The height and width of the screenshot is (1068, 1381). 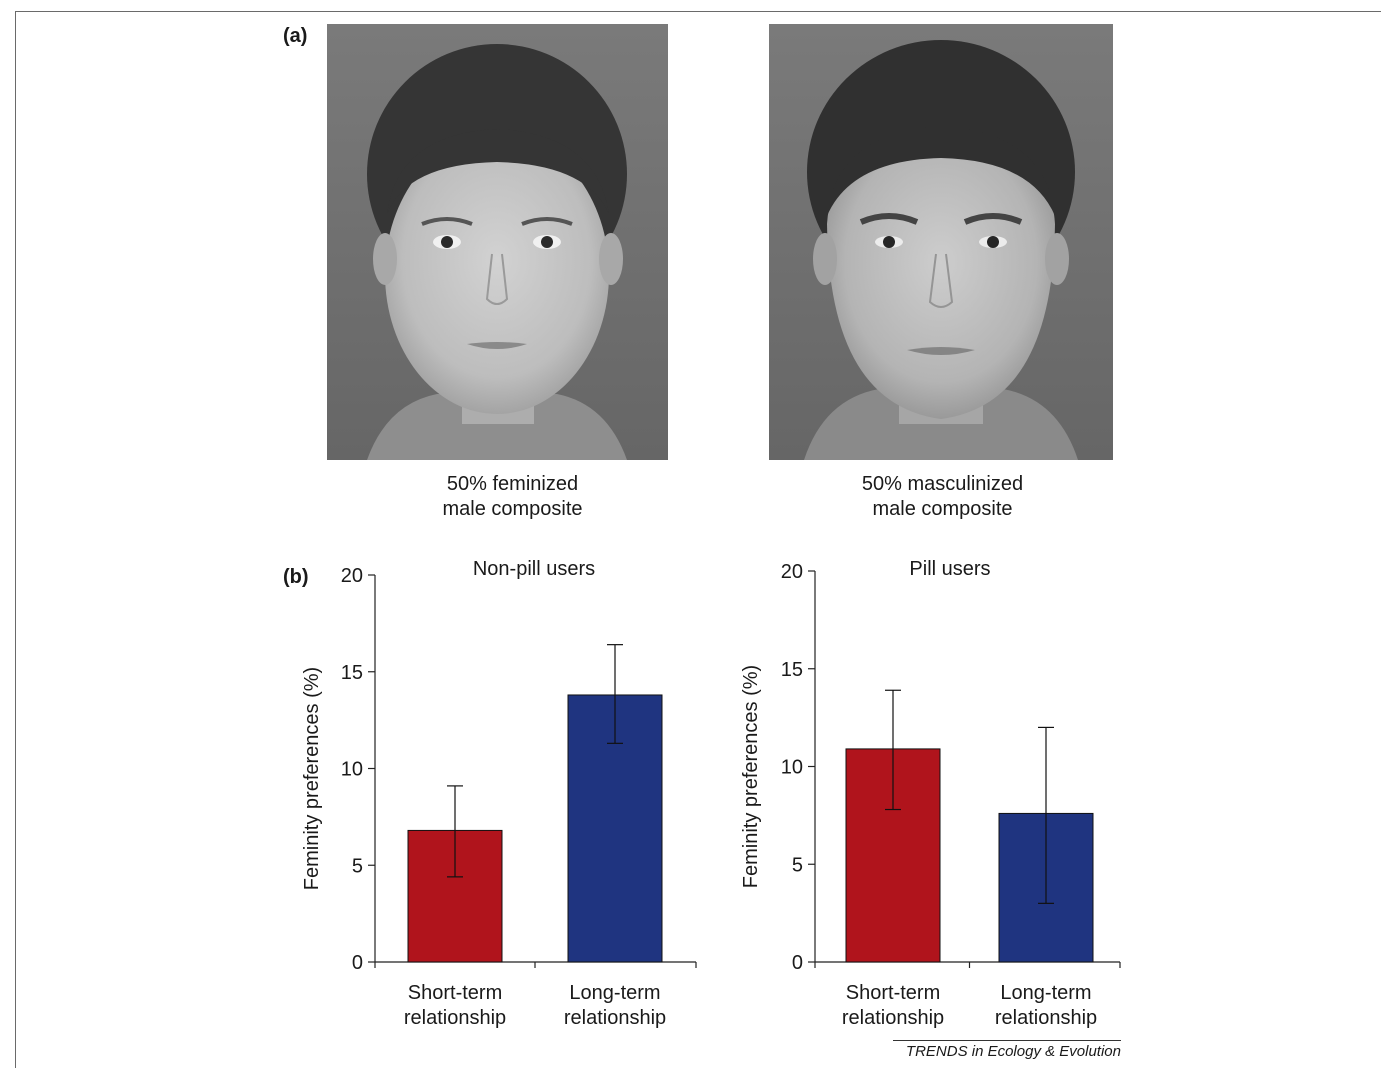 I want to click on chart1-y-tick-label: 15, so click(x=352, y=673).